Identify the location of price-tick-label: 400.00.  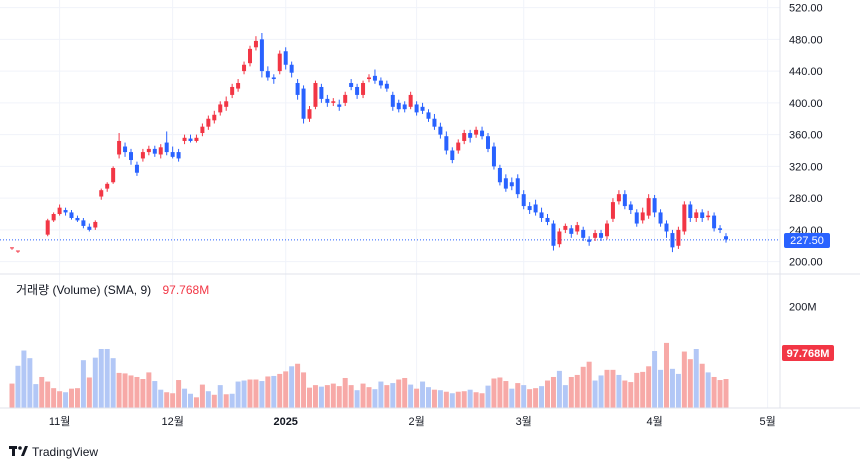
(806, 104).